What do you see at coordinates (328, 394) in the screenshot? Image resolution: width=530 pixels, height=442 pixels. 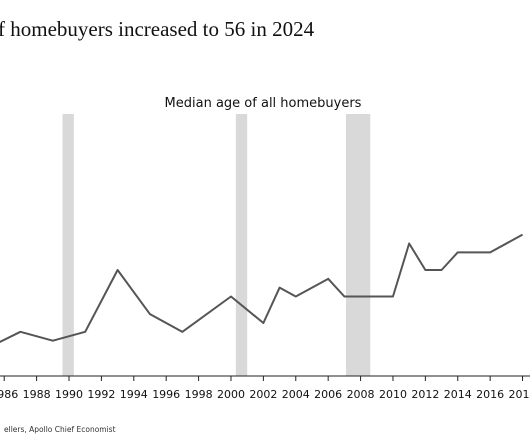 I see `x-tick-label: 2006` at bounding box center [328, 394].